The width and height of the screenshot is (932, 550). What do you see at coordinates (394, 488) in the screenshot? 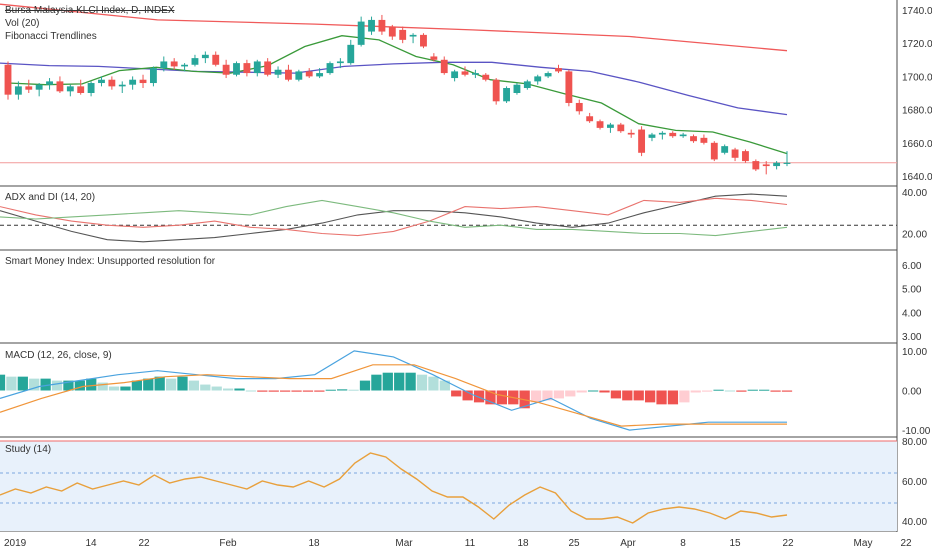
I see `study-line` at bounding box center [394, 488].